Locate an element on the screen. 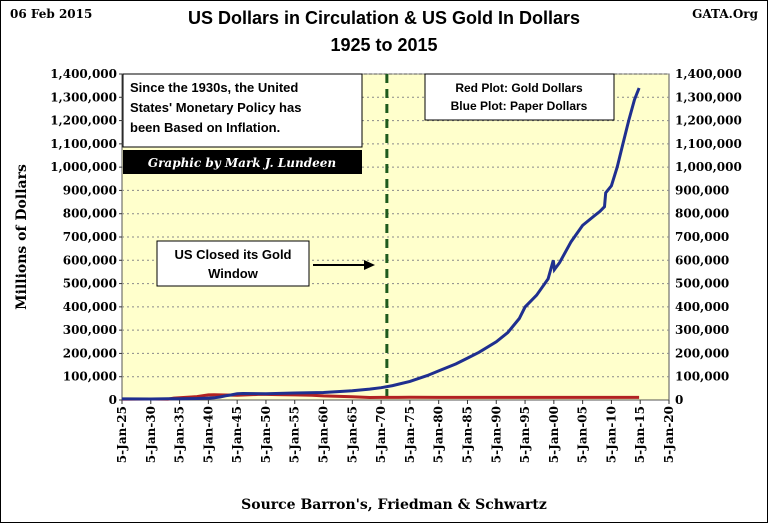  x-tick-label: 5-Jan-05 is located at coordinates (583, 434).